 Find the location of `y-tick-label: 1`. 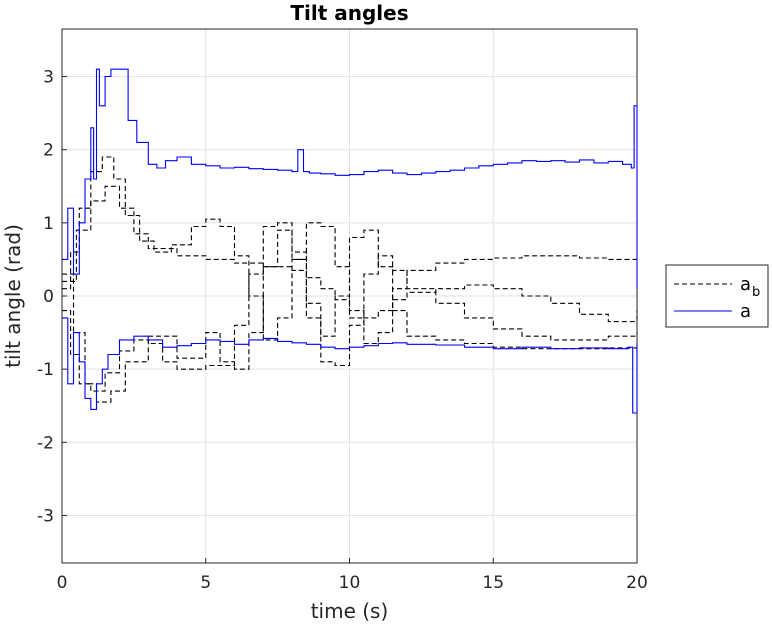

y-tick-label: 1 is located at coordinates (48, 224).